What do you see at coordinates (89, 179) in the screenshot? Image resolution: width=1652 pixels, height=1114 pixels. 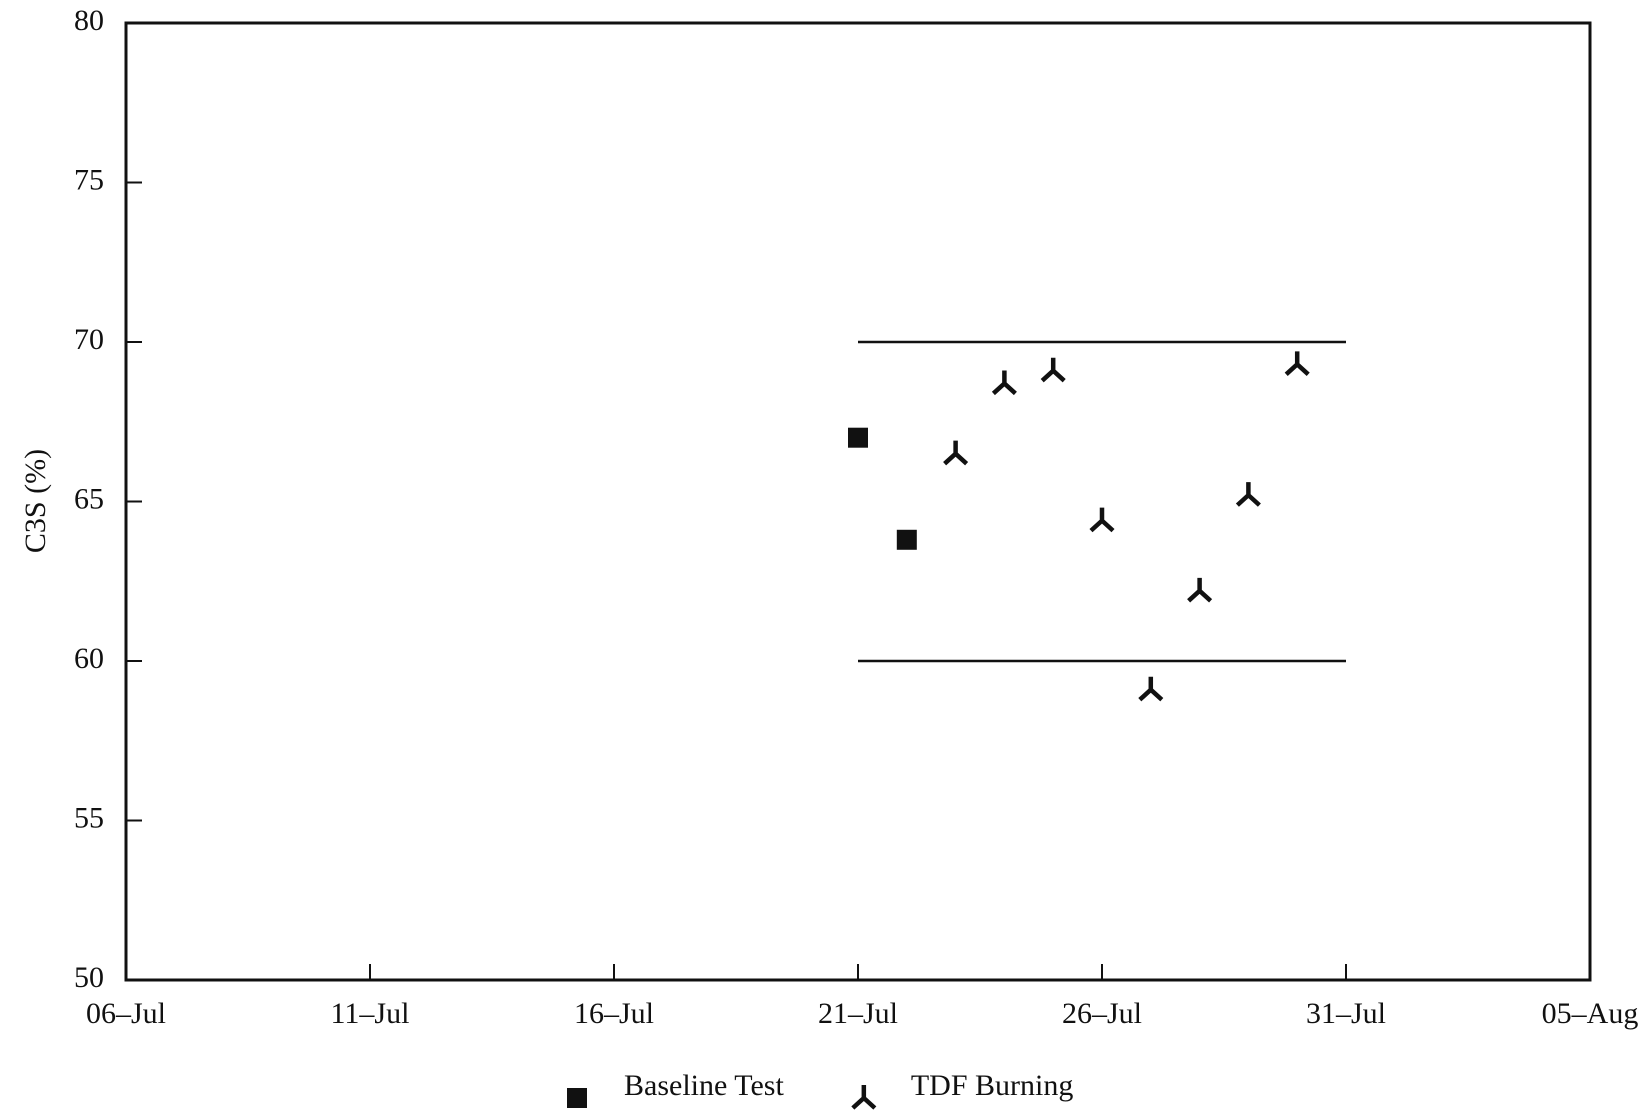 I see `y-tick-label: 75` at bounding box center [89, 179].